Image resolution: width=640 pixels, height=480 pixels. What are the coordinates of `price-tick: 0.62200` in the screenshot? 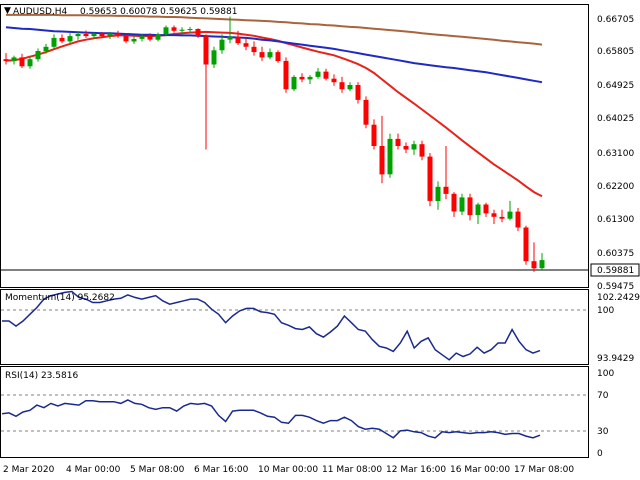 It's located at (615, 187).